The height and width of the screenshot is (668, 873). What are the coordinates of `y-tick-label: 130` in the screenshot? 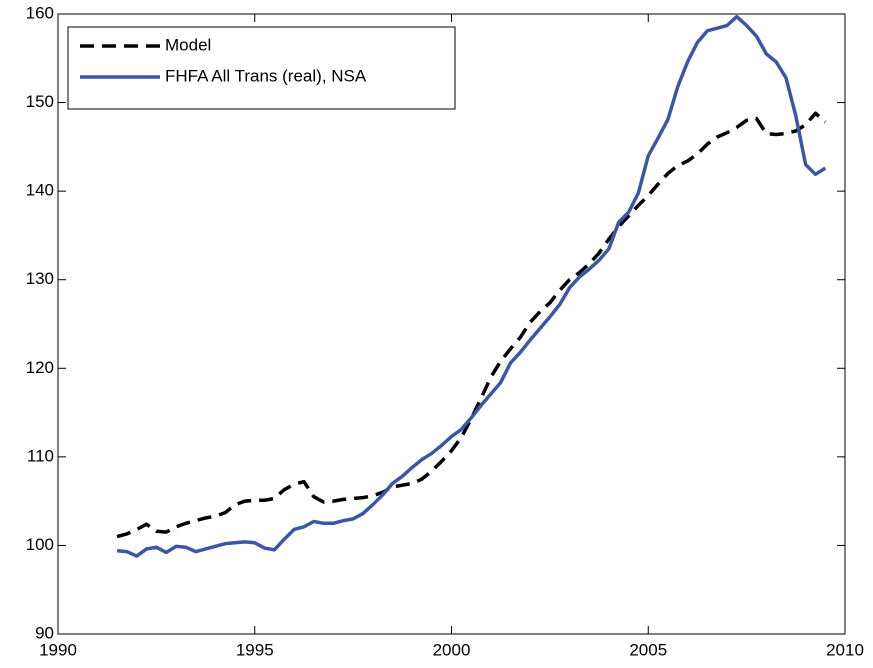 It's located at (40, 278).